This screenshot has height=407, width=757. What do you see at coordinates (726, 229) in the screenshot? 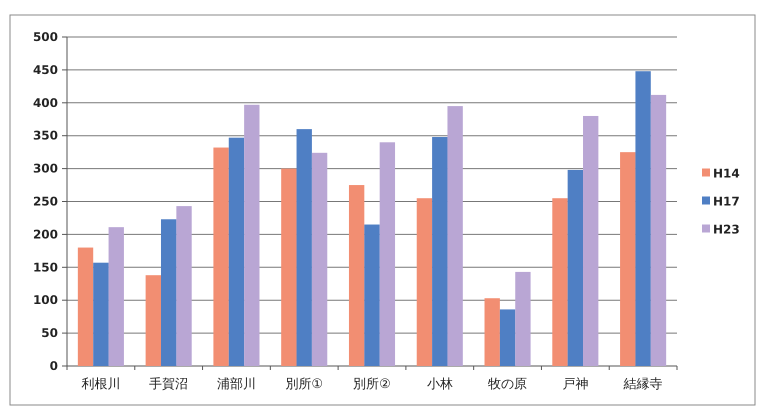
I see `legend-label: H23` at bounding box center [726, 229].